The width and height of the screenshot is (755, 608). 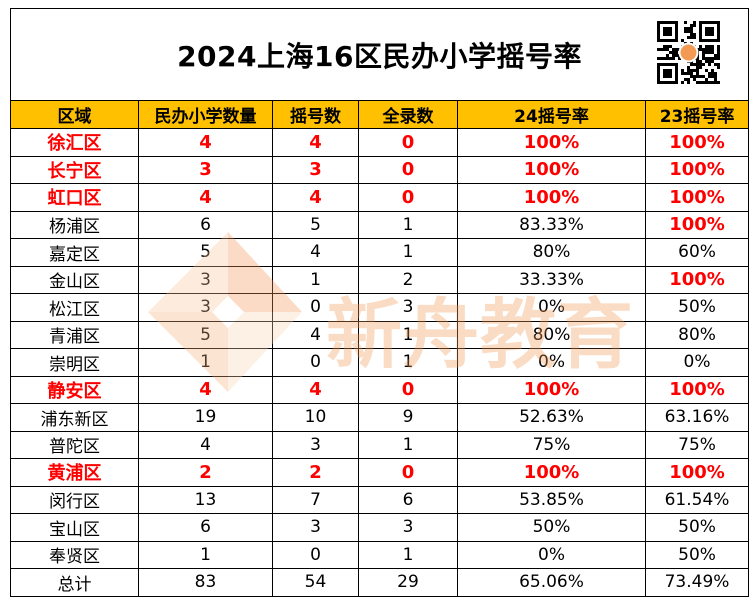 What do you see at coordinates (380, 307) in the screenshot?
I see `table-row: 松江区 3 0 3 0% 50%` at bounding box center [380, 307].